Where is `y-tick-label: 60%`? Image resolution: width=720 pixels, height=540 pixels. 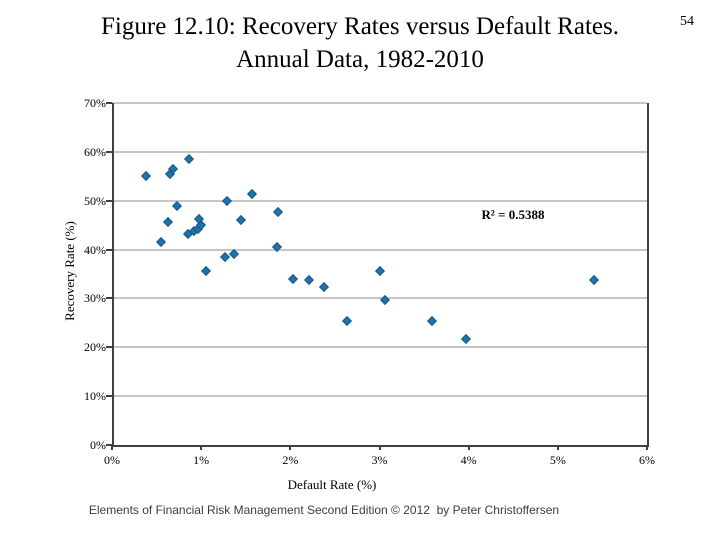
y-tick-label: 60% is located at coordinates (95, 151).